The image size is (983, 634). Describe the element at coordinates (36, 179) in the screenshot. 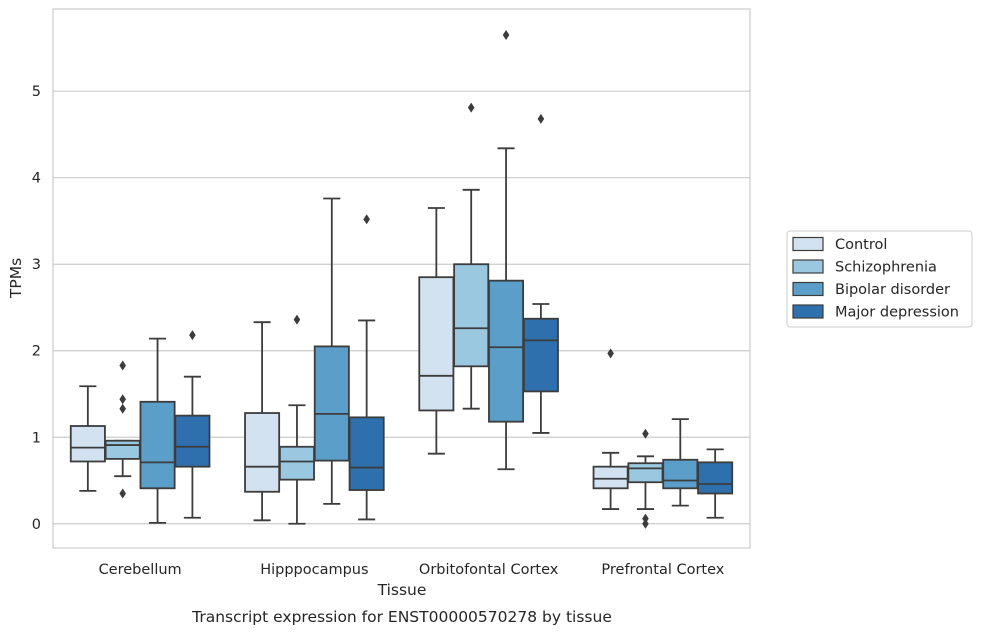

I see `y-tick-label-4: 4` at that location.